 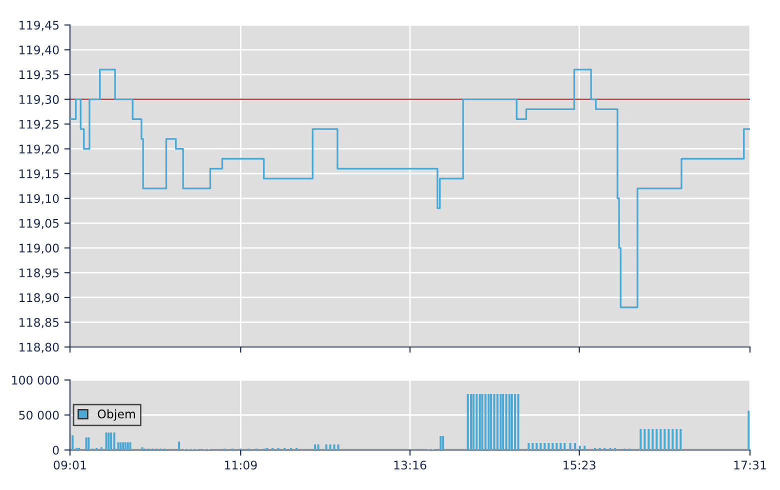 What do you see at coordinates (39, 25) in the screenshot?
I see `y-tick-label: 119,45` at bounding box center [39, 25].